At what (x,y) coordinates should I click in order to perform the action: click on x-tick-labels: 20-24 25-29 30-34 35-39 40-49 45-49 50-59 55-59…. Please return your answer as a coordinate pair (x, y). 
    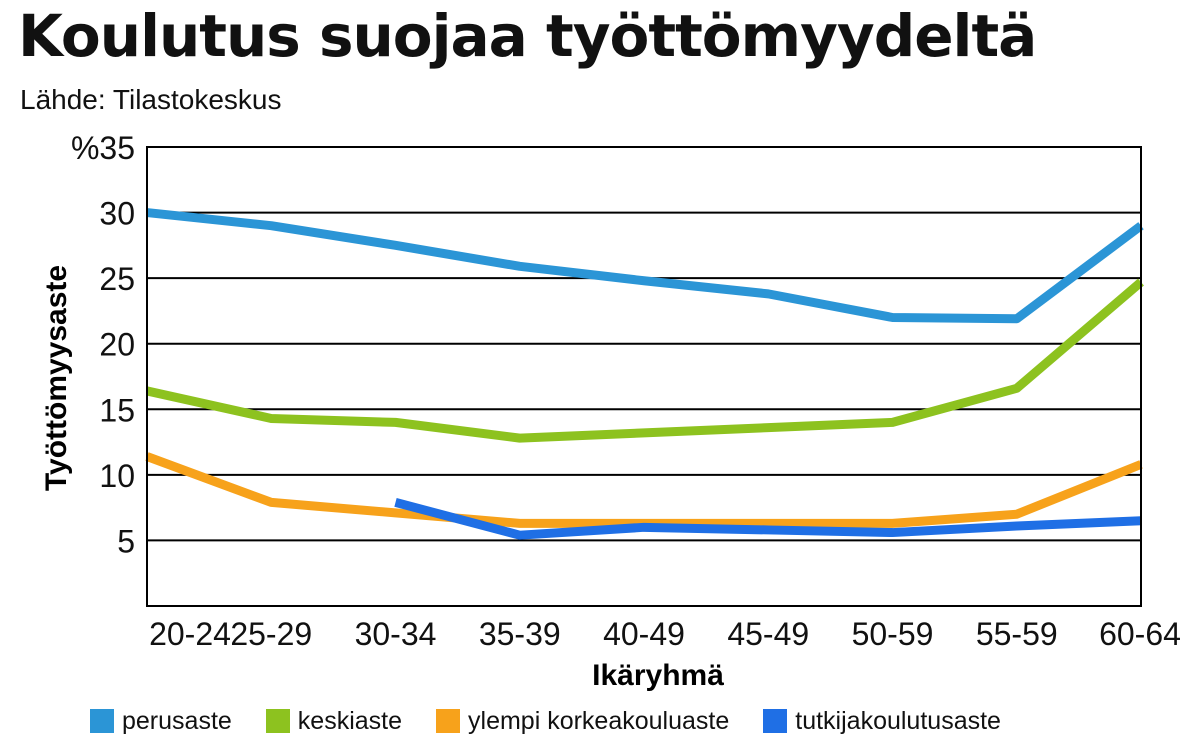
    Looking at the image, I should click on (665, 634).